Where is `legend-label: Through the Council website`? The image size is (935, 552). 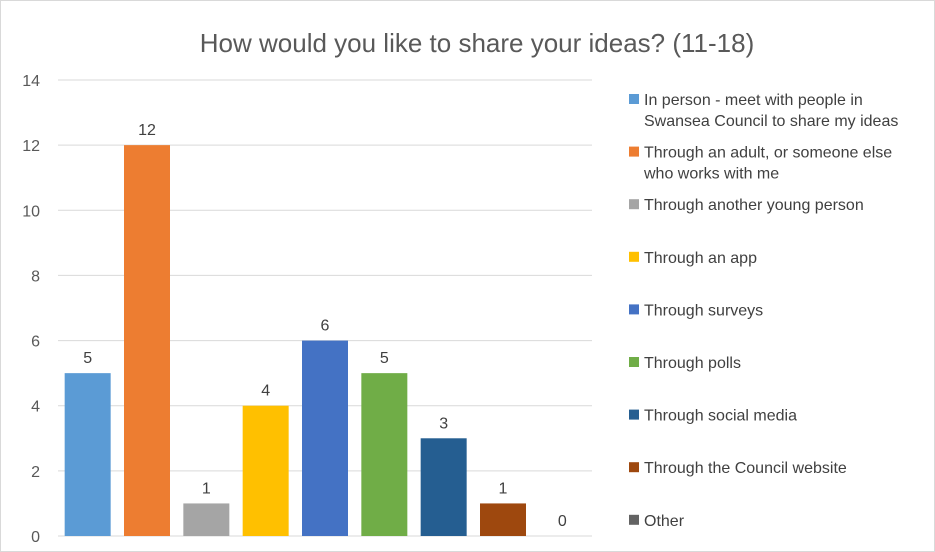
legend-label: Through the Council website is located at coordinates (745, 468).